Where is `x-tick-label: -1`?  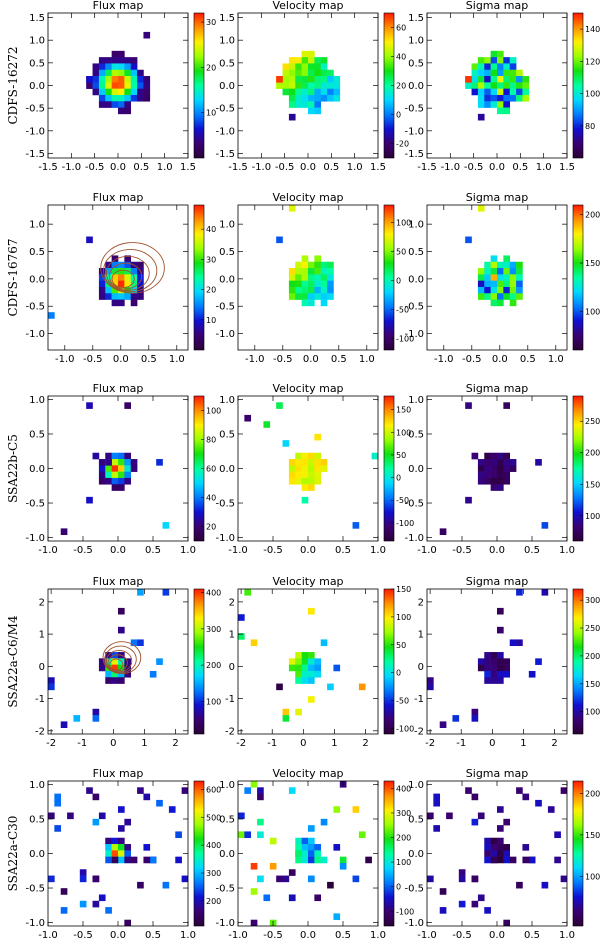
x-tick-label: -1 is located at coordinates (272, 743).